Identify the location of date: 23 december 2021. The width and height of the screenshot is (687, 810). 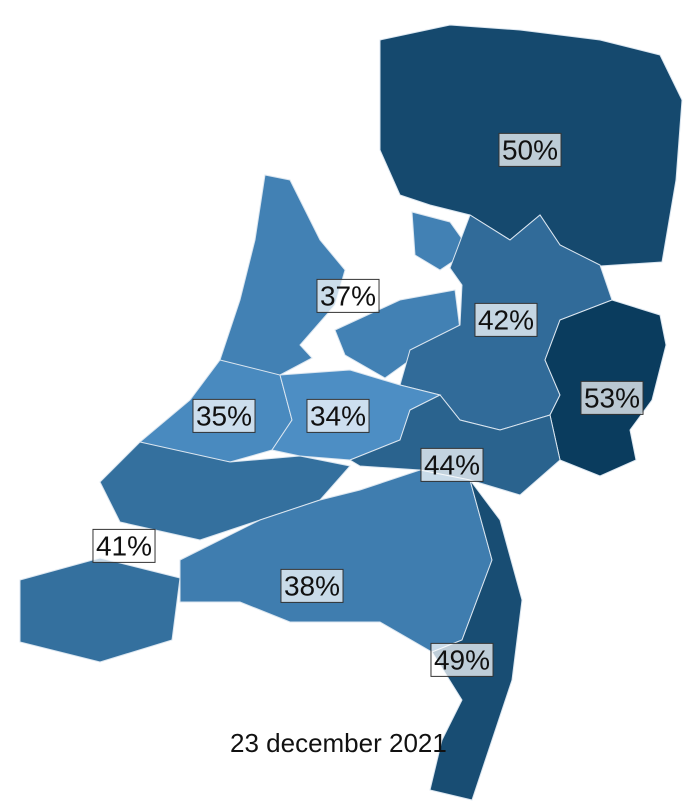
(338, 743).